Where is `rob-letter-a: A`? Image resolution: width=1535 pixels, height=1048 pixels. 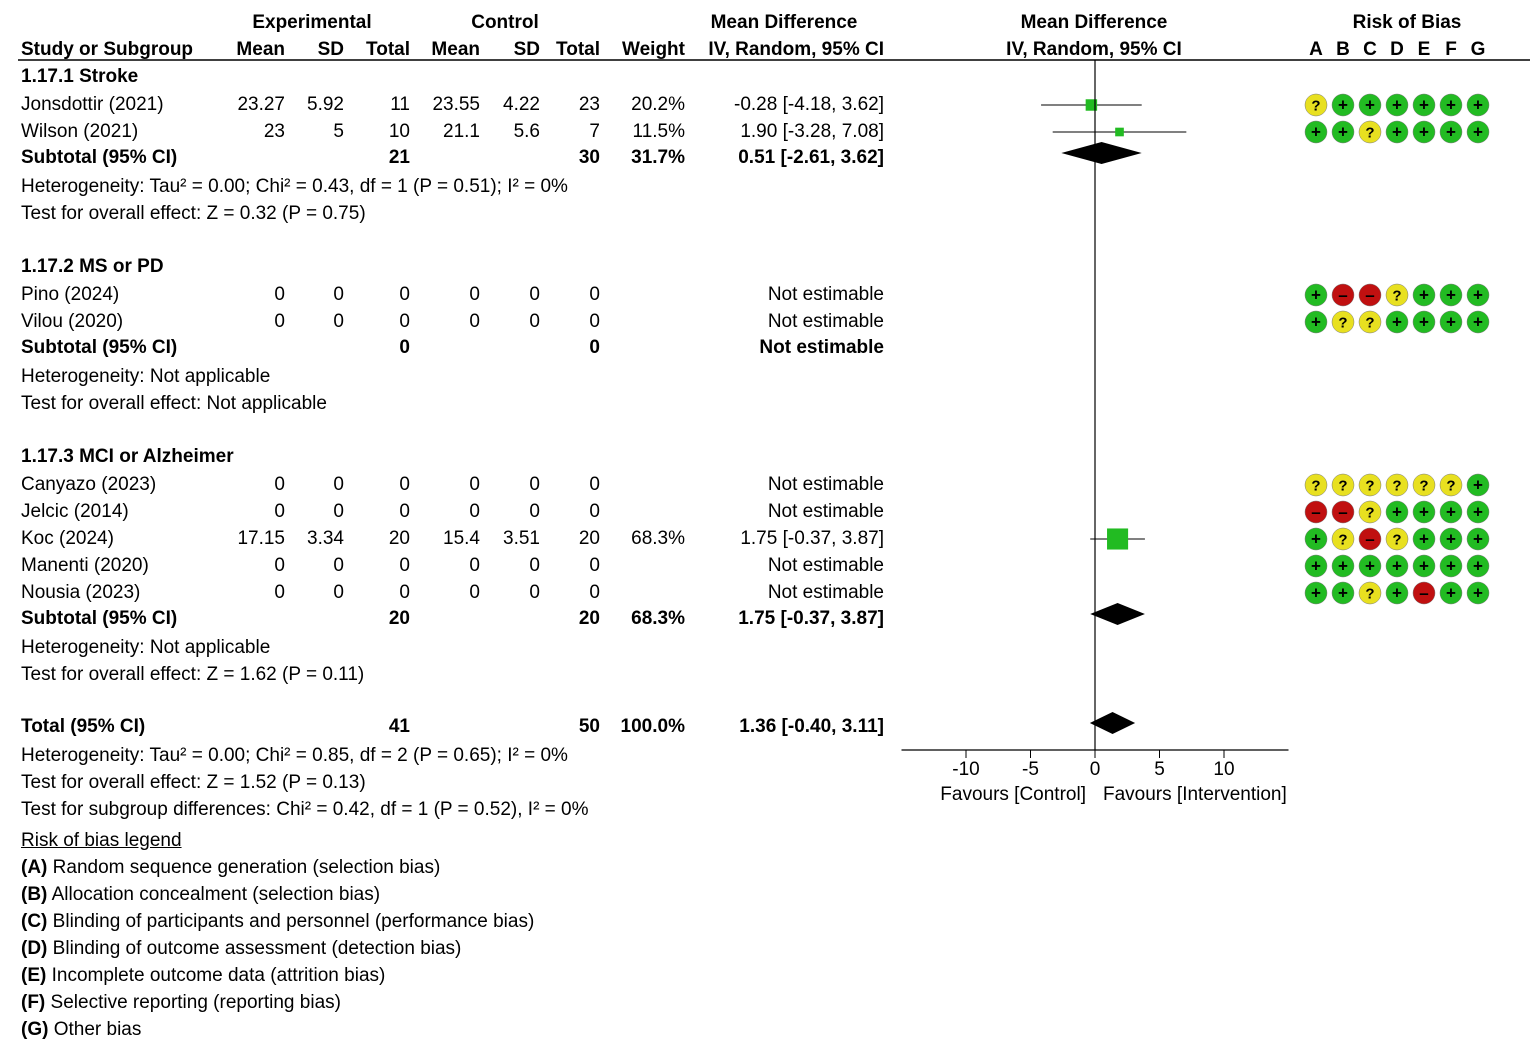 rob-letter-a: A is located at coordinates (1316, 49).